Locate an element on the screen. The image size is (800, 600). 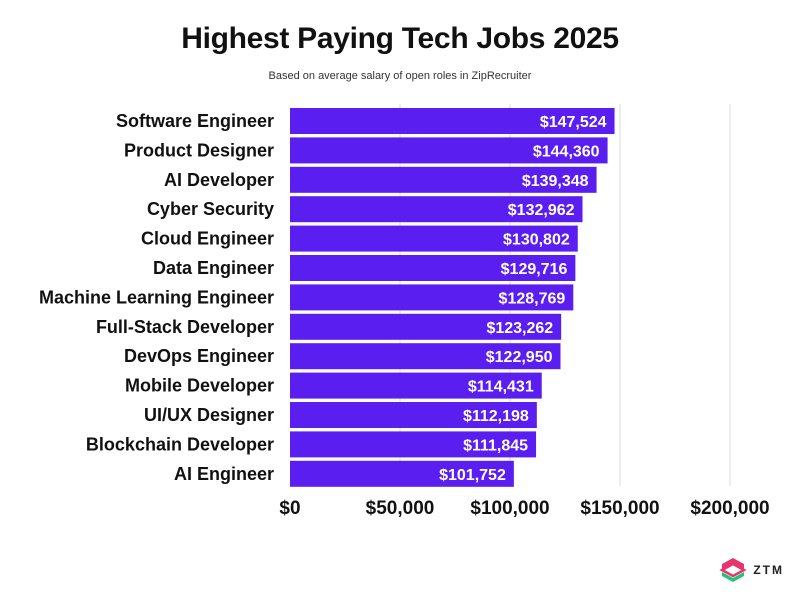
ztm-logo-text: ZTM is located at coordinates (768, 570).